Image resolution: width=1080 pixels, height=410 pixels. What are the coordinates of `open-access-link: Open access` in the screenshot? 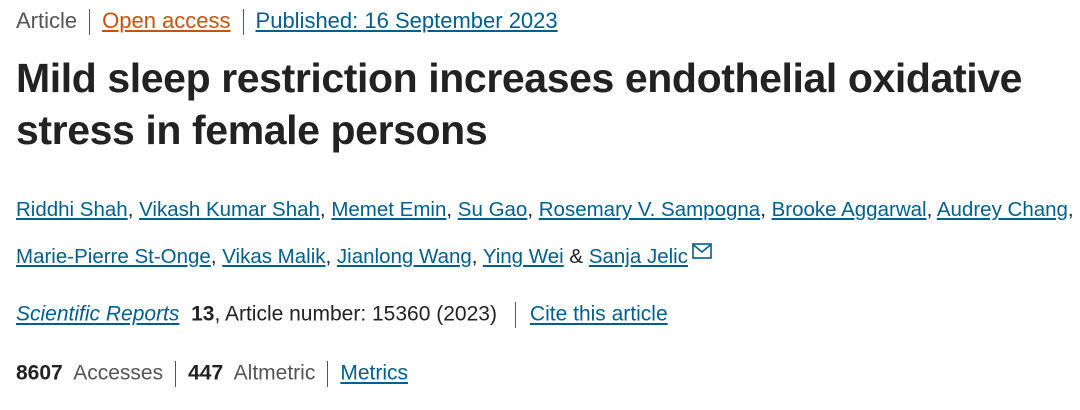 It's located at (166, 20).